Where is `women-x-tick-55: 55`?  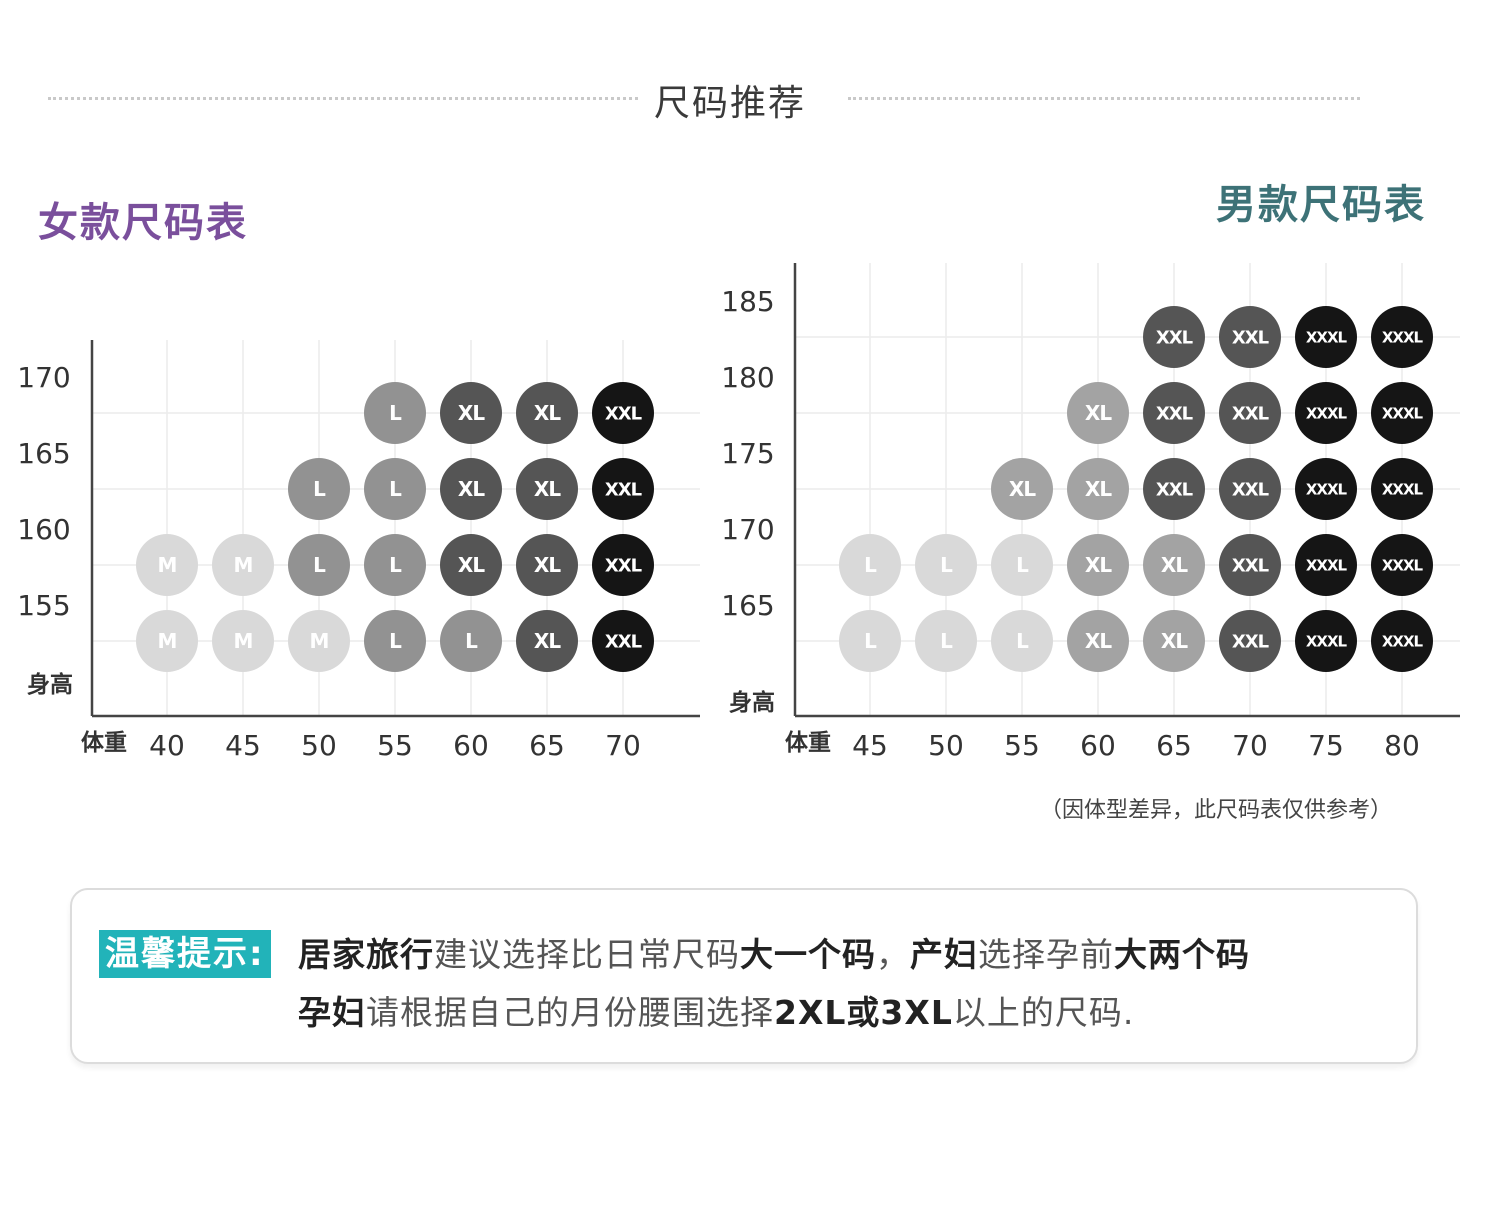
women-x-tick-55: 55 is located at coordinates (395, 745).